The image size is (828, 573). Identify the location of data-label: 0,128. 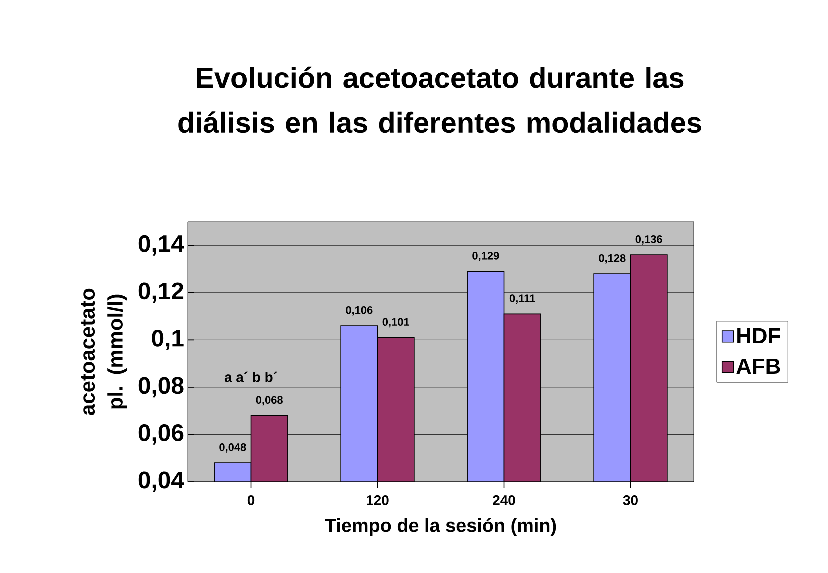
(612, 259).